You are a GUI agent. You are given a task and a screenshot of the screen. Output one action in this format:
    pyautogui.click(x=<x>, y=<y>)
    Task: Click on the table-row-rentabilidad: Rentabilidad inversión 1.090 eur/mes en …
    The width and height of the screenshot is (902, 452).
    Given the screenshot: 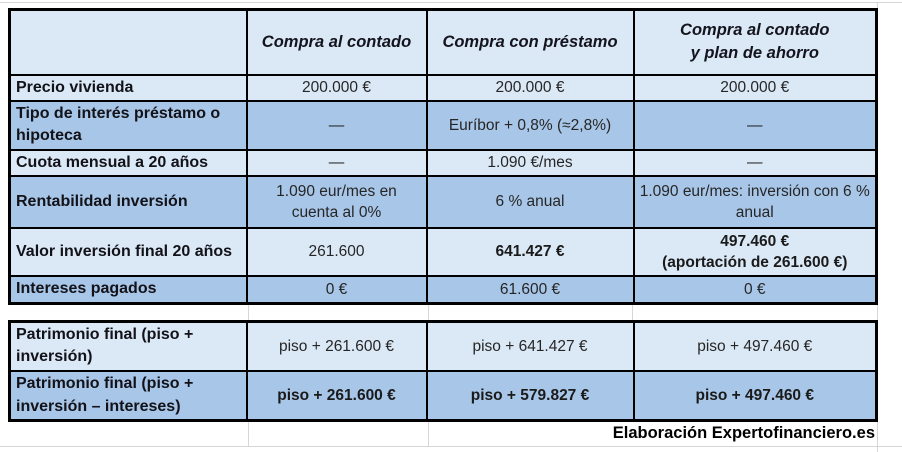 What is the action you would take?
    pyautogui.click(x=443, y=202)
    